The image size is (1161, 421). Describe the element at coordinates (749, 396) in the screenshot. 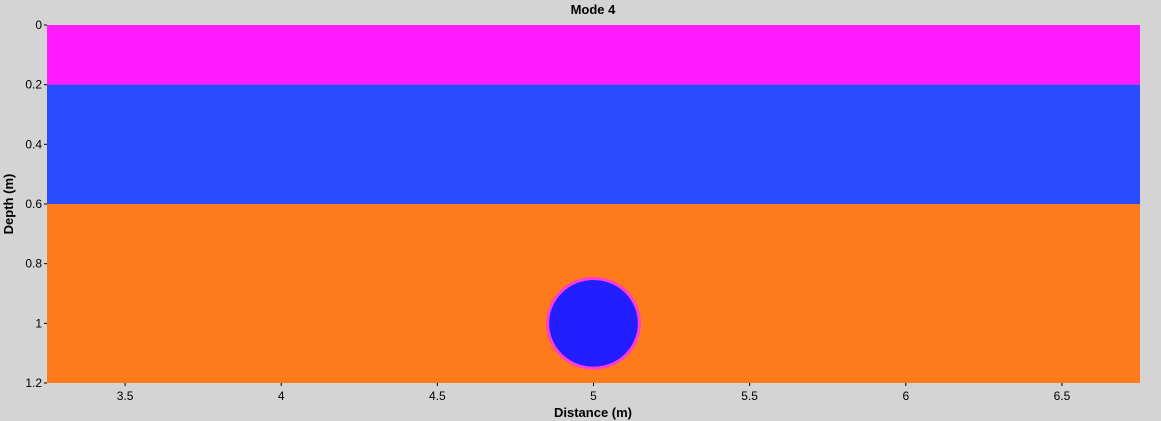

I see `x-tick-label: 5.5` at that location.